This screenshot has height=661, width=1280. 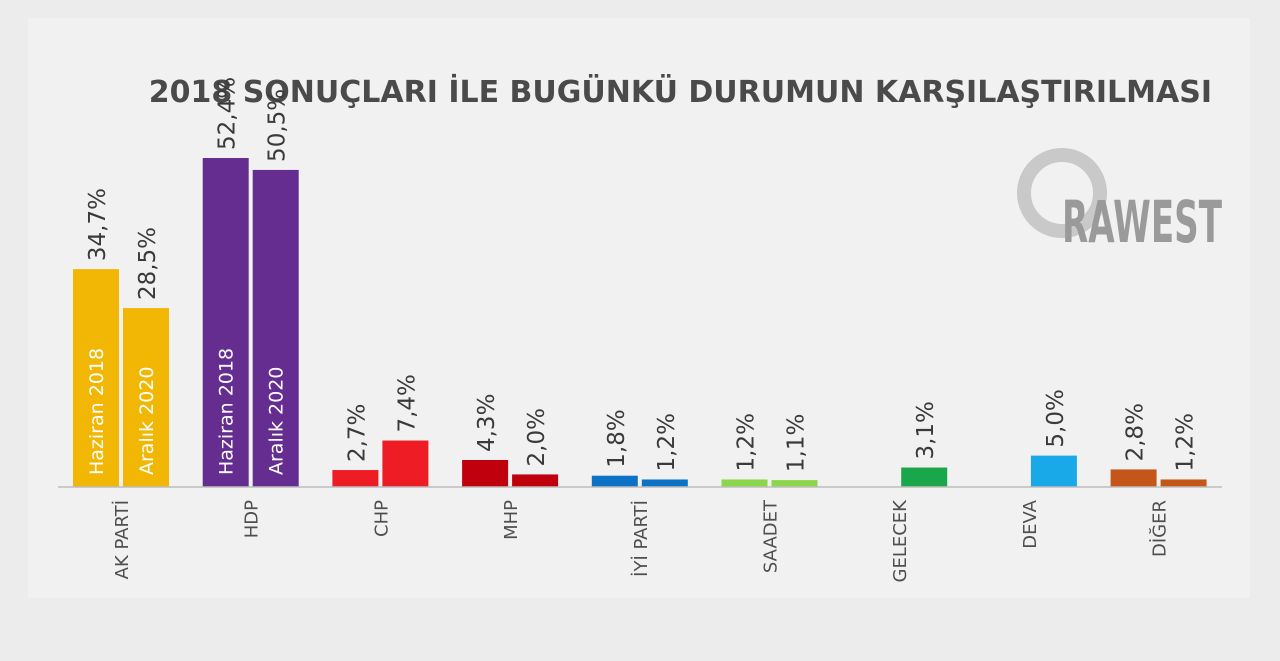 What do you see at coordinates (747, 442) in the screenshot?
I see `value-label-saadet-haziran-2018: 1,2%` at bounding box center [747, 442].